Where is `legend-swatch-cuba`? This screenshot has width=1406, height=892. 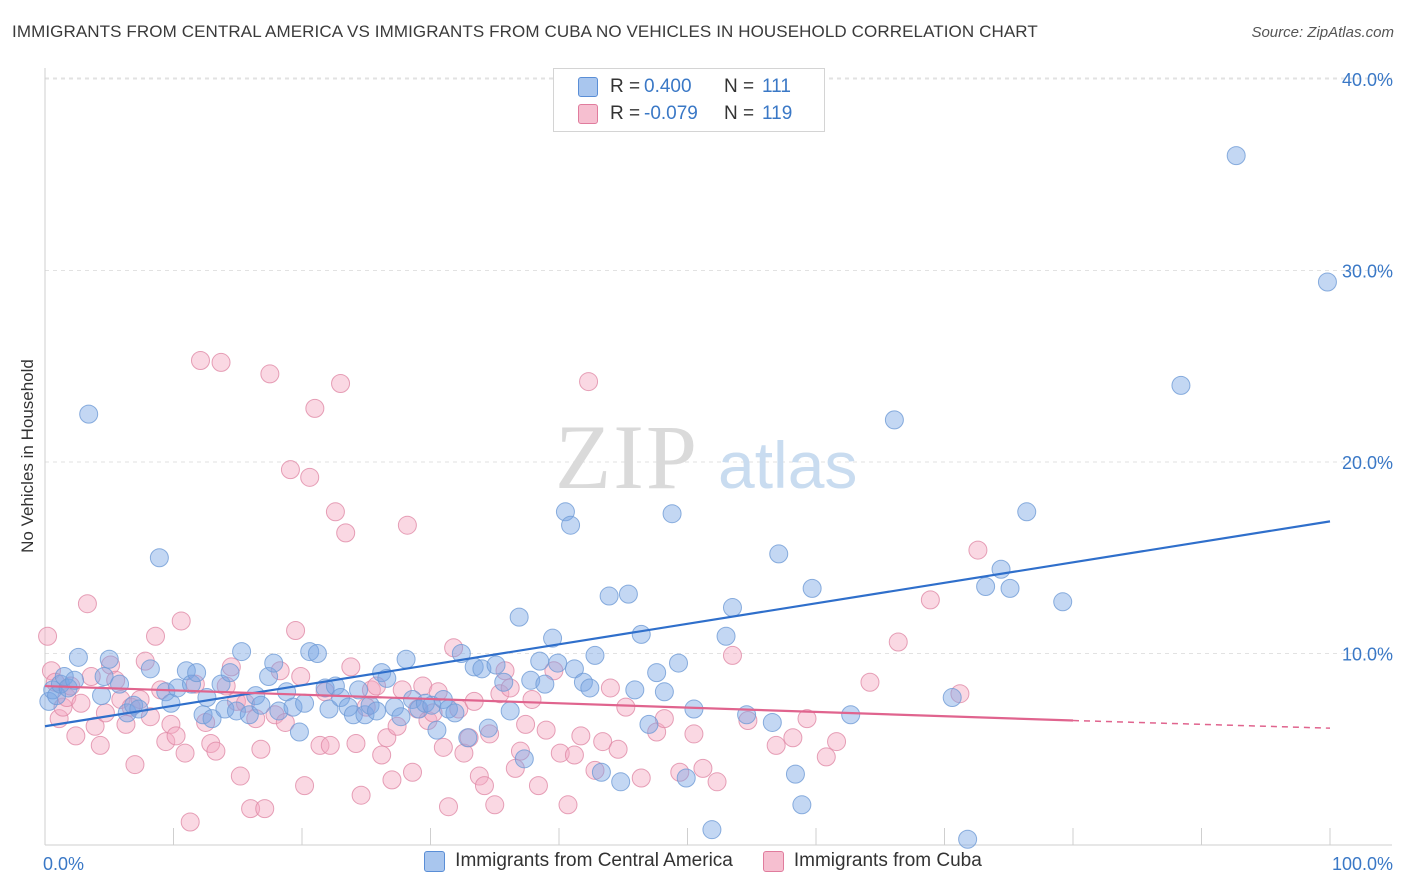
legend-swatch-cuba is located at coordinates (773, 861).